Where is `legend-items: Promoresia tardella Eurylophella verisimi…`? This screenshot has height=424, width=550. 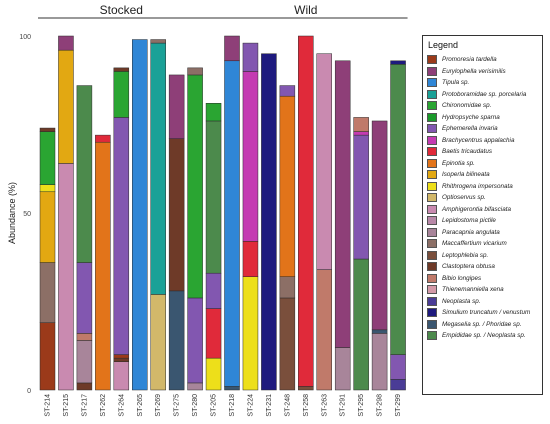
legend-items: Promoresia tardella Eurylophella verisimi… is located at coordinates (478, 198).